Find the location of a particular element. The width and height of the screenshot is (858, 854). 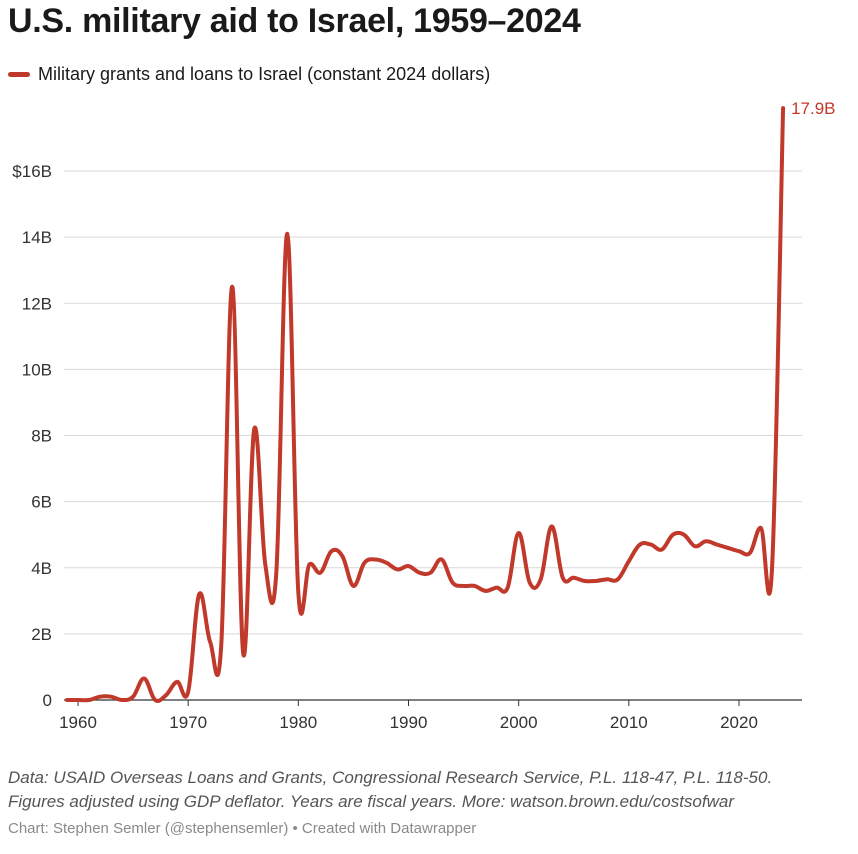

x-axis: 1960 1970 1980 1990 2000 2010 2020 is located at coordinates (430, 715).